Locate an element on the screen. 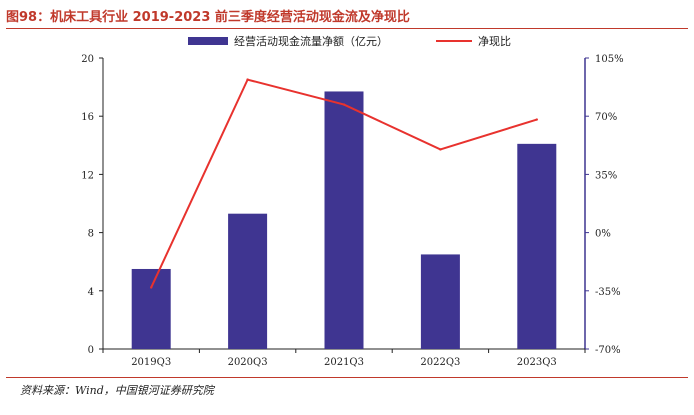 Image resolution: width=694 pixels, height=415 pixels. figure-title: 图98：机床工具行业 2019-2023 前三季度经营活动现金流及净现比 is located at coordinates (208, 17).